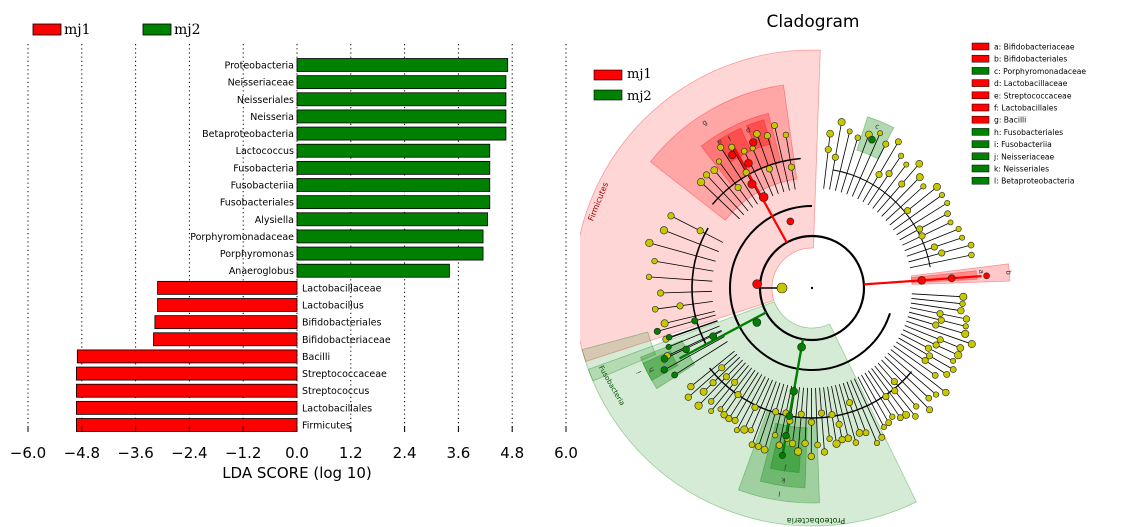  What do you see at coordinates (116, 30) in the screenshot?
I see `lda-legend: mj1 mj2` at bounding box center [116, 30].